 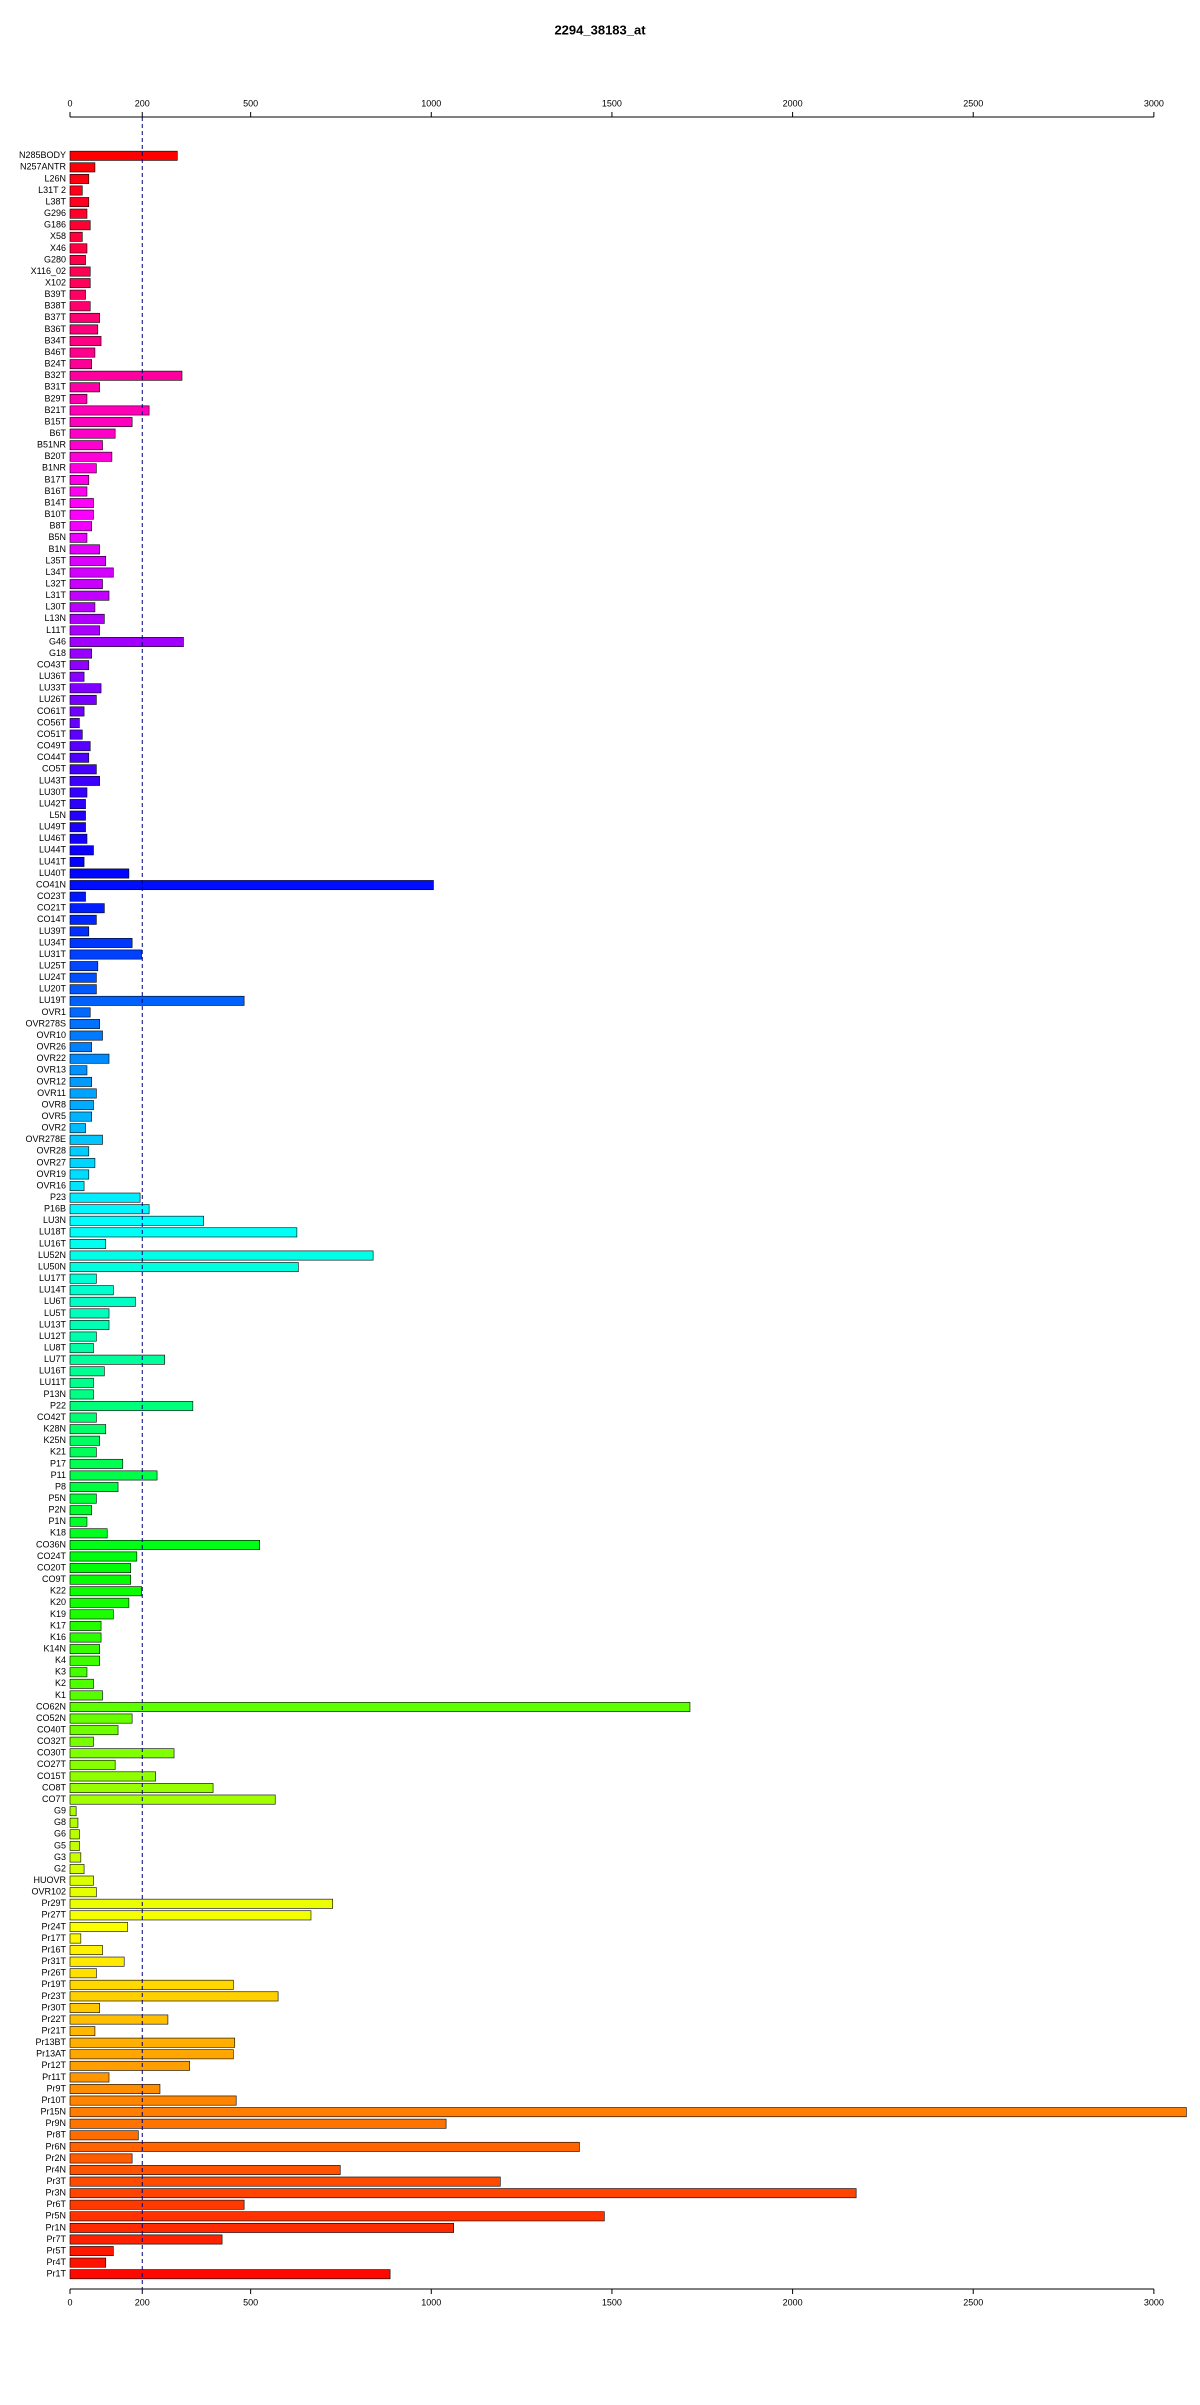 I want to click on y-tick-label: G296, so click(x=55, y=213).